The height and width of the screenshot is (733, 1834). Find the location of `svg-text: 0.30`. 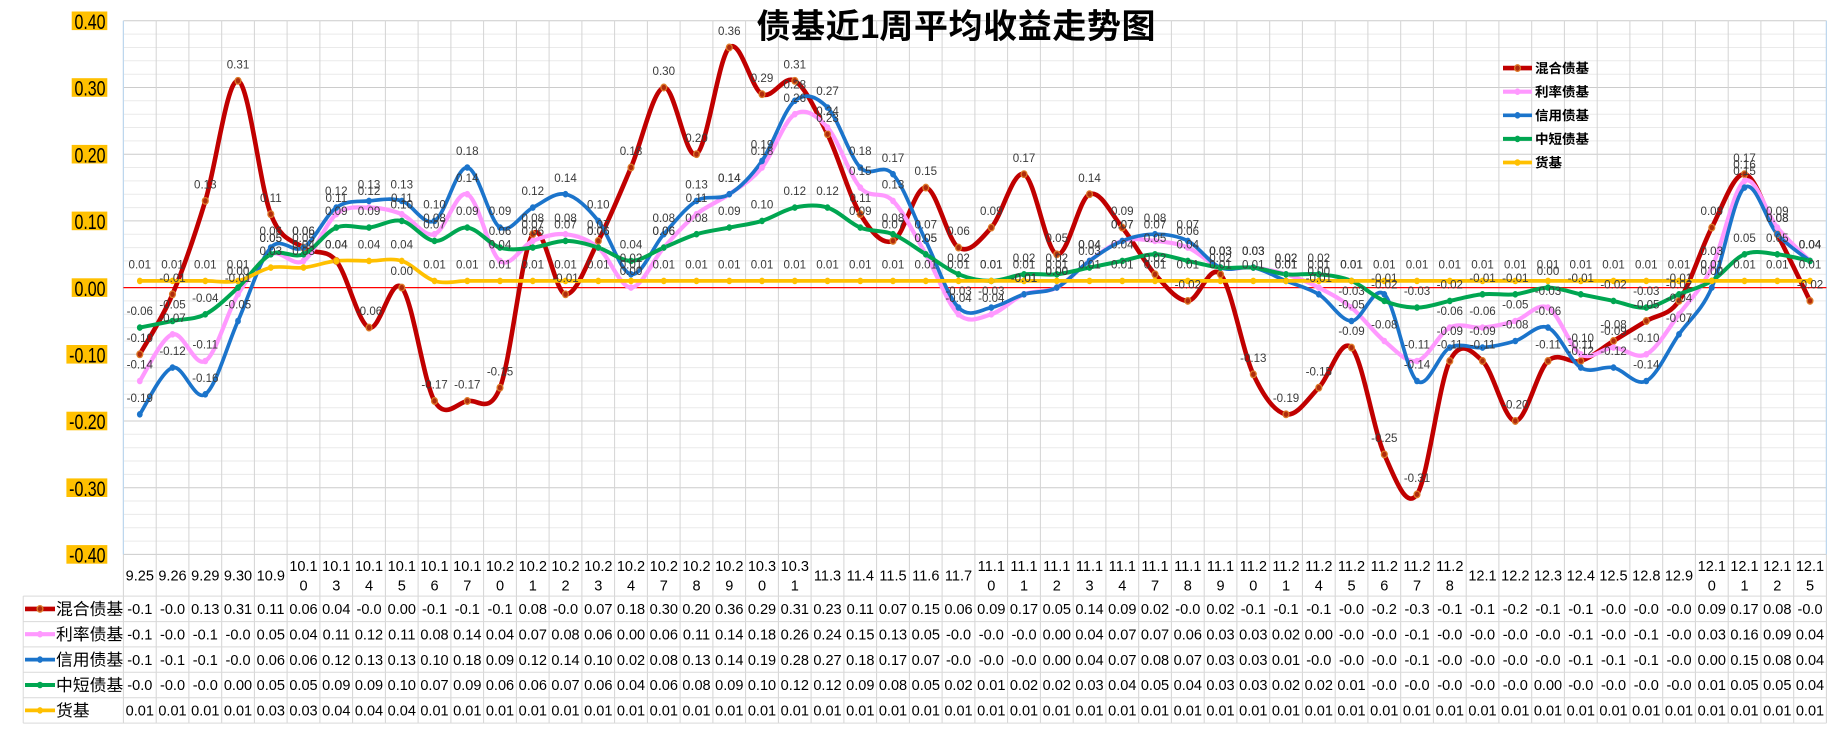

svg-text: 0.30 is located at coordinates (664, 71).